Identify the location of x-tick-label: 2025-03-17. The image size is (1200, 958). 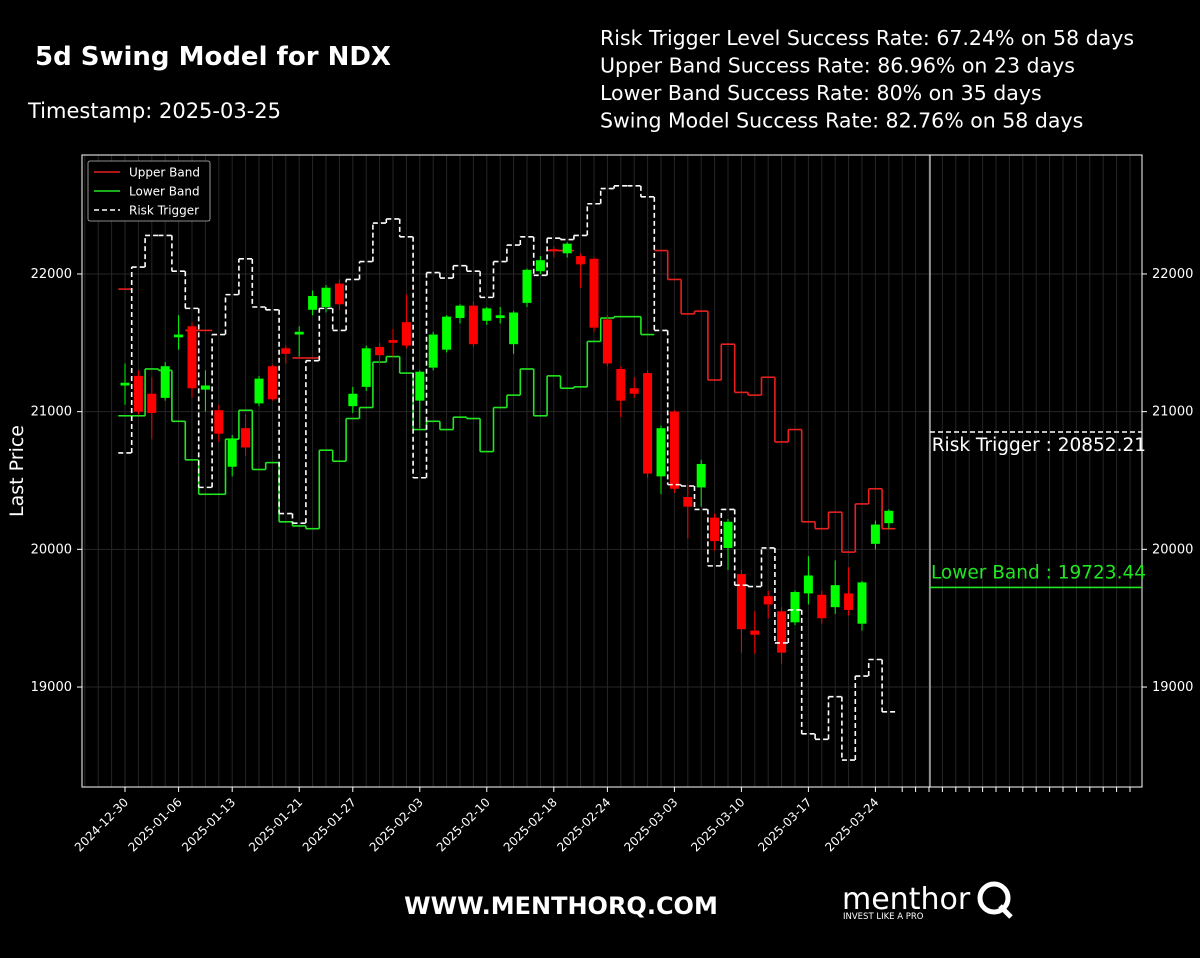
(784, 824).